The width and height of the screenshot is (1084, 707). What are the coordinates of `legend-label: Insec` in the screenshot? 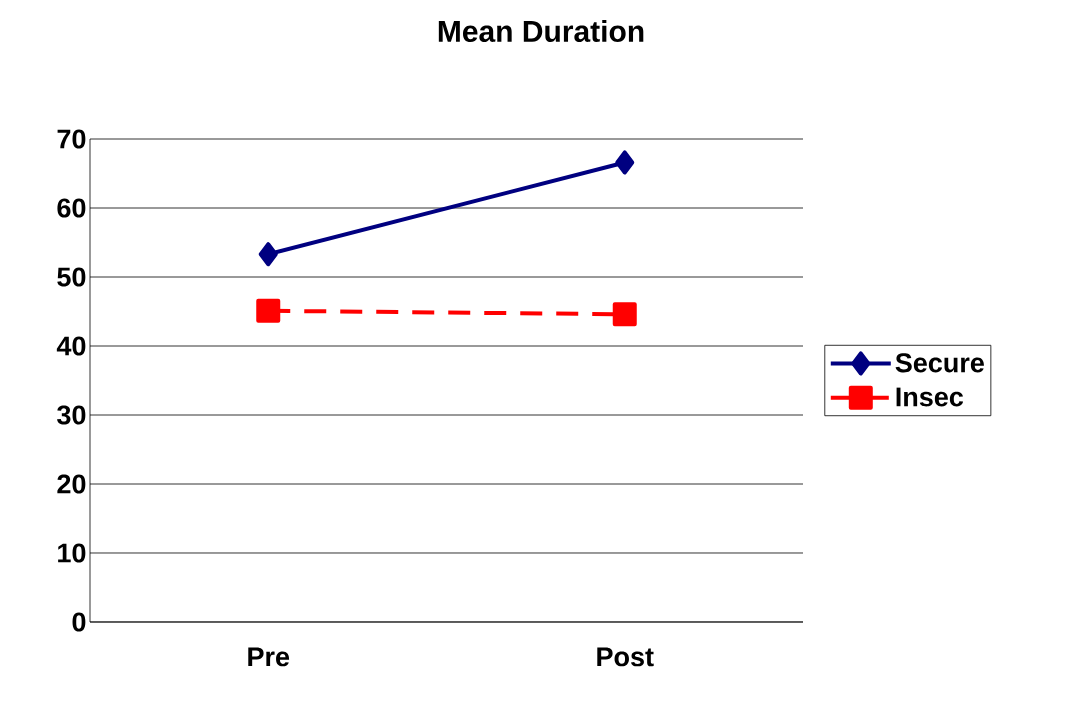 It's located at (930, 397).